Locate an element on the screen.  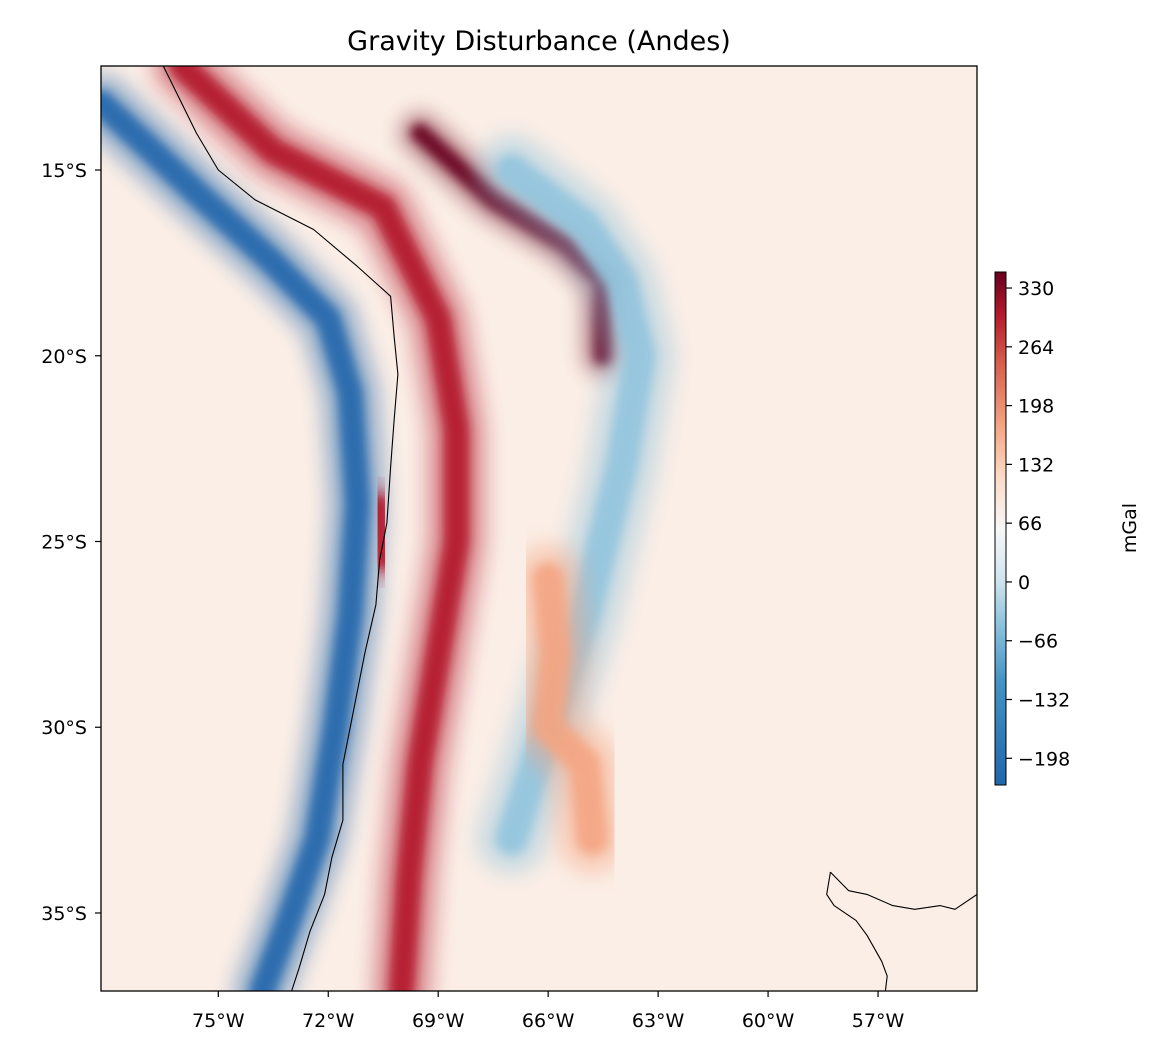
colorbar-tick-label: −198 is located at coordinates (1044, 759).